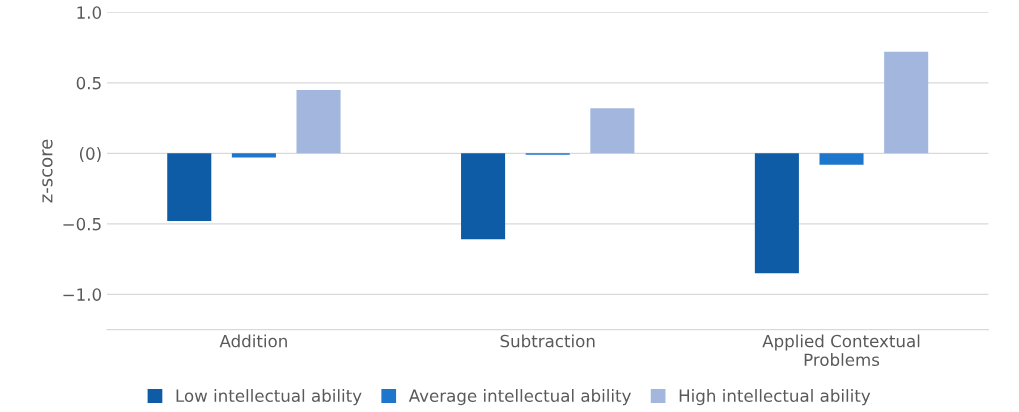 Image resolution: width=1019 pixels, height=412 pixels. I want to click on x-tick-label: Applied Contextual Problems, so click(841, 350).